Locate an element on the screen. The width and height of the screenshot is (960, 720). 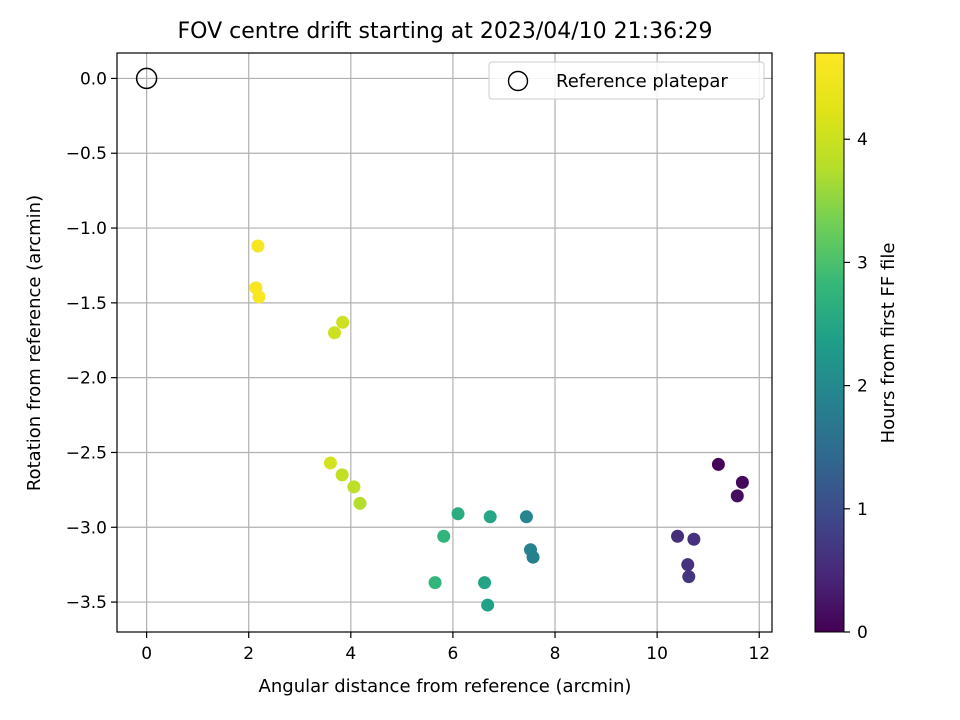
colorbar is located at coordinates (829, 342).